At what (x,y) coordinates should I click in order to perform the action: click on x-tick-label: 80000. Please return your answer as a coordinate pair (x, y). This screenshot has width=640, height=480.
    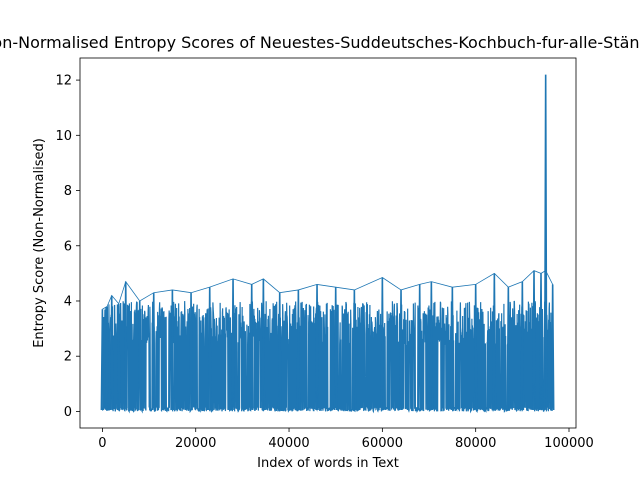
    Looking at the image, I should click on (475, 443).